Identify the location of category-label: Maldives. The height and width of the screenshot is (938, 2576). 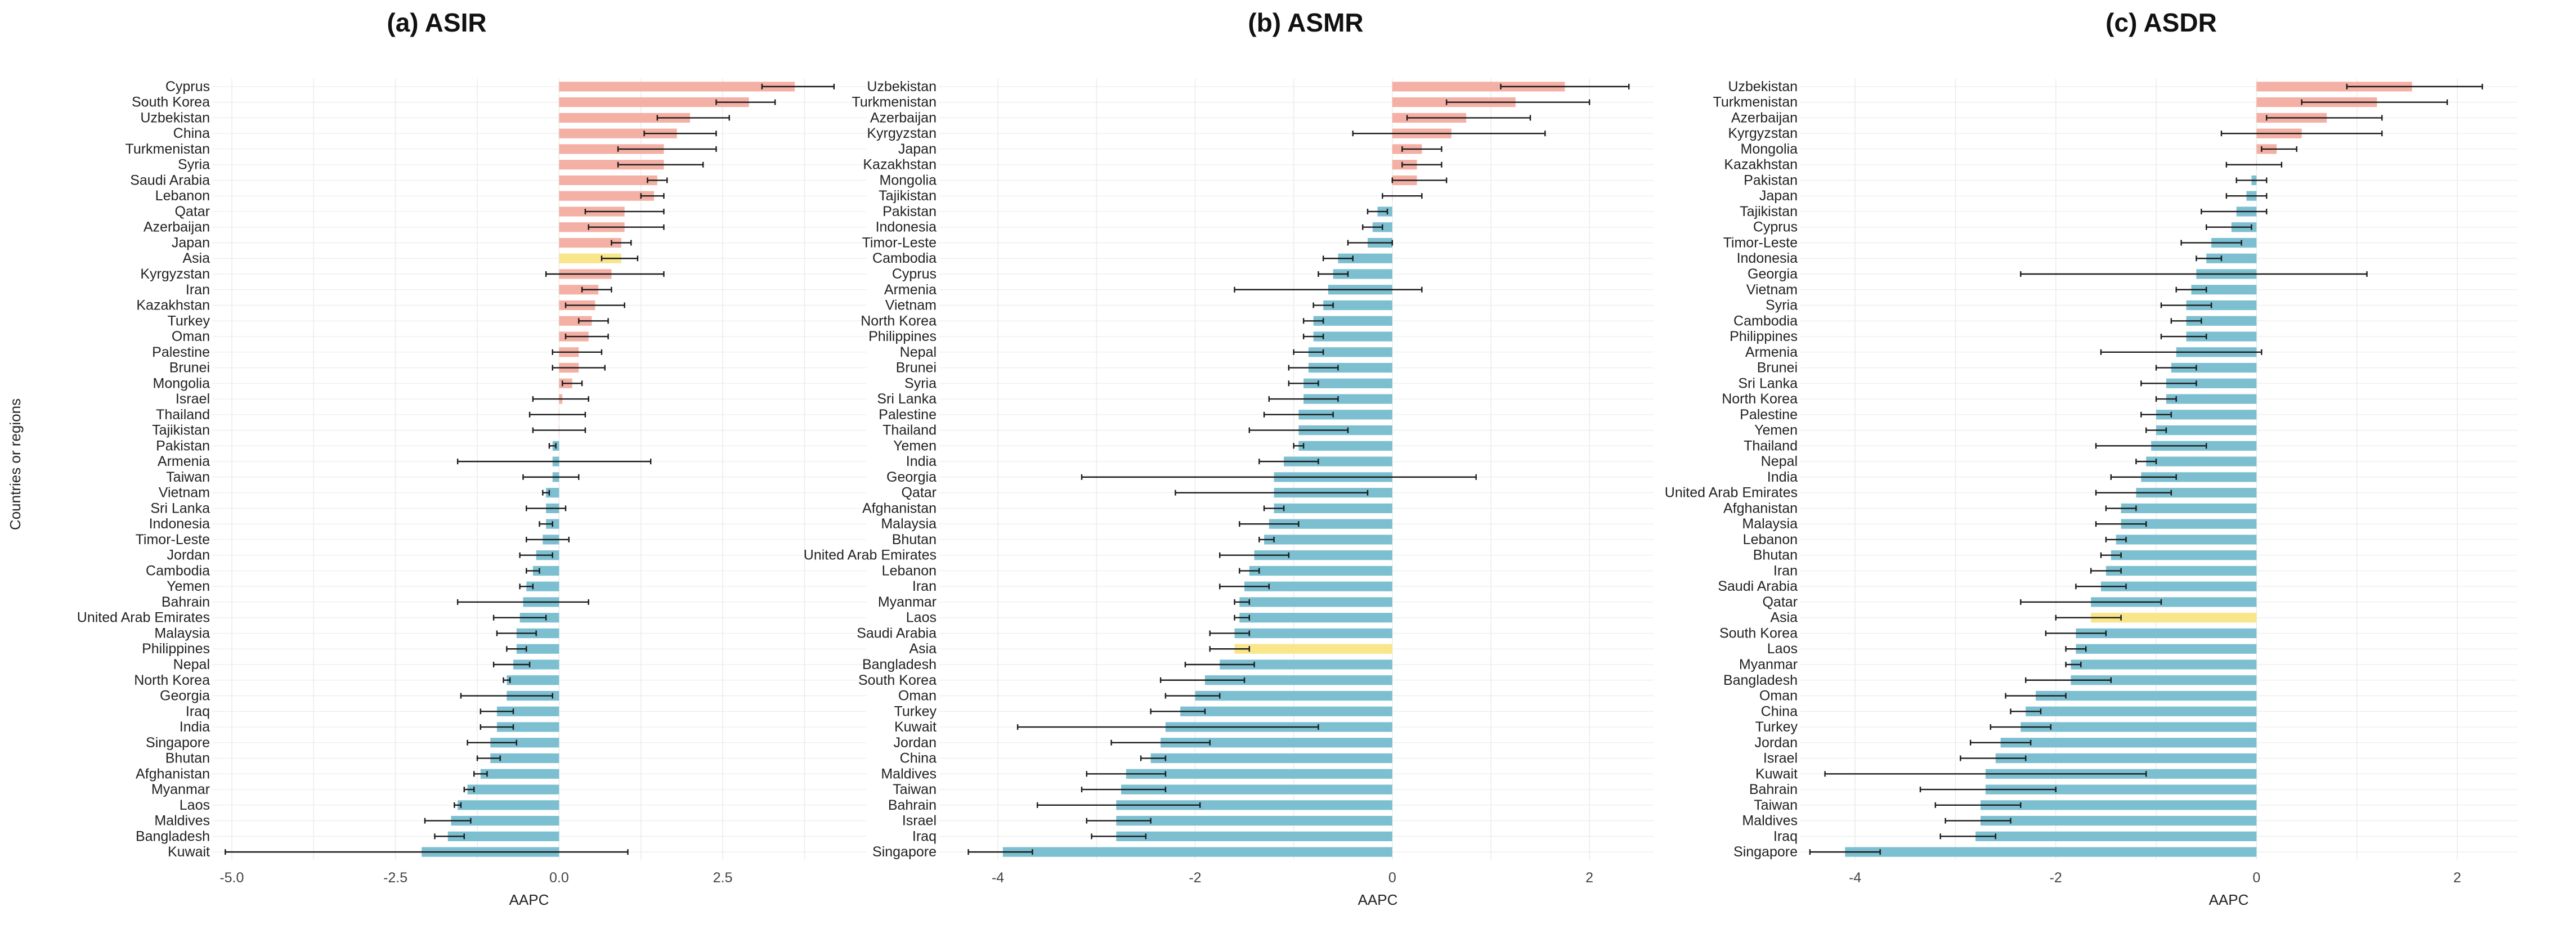
(909, 774).